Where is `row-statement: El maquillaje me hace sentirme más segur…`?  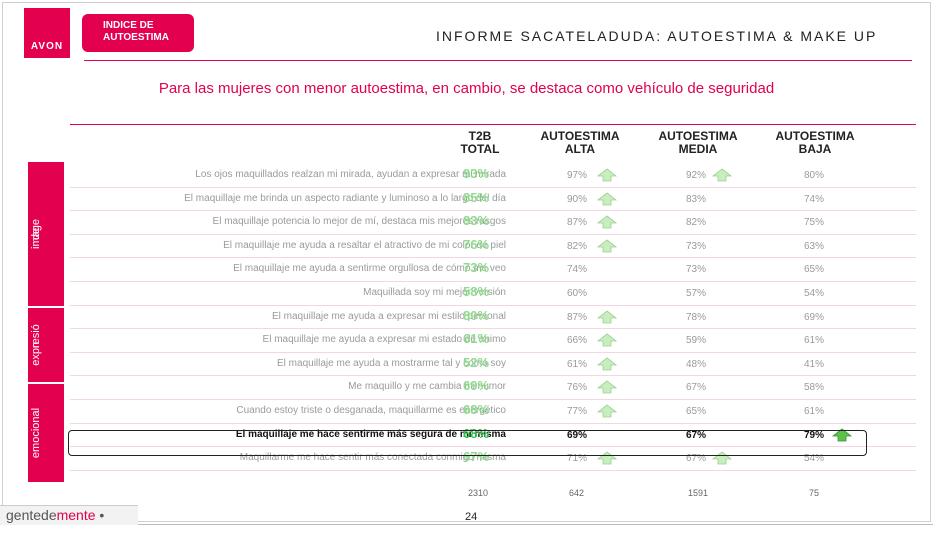
row-statement: El maquillaje me hace sentirme más segur… is located at coordinates (370, 434).